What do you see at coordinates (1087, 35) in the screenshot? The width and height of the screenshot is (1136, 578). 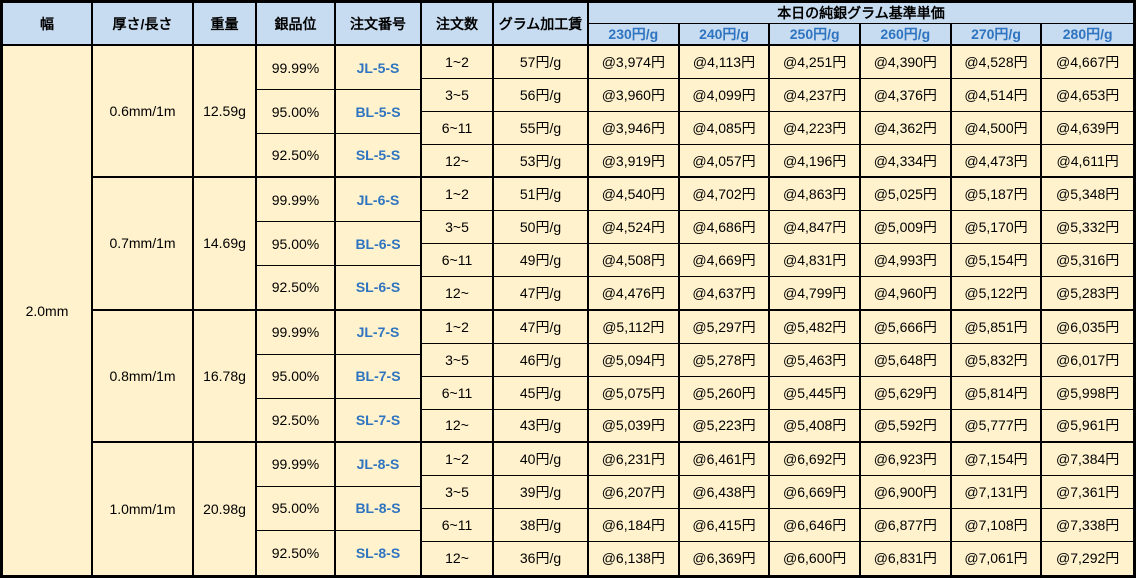 I see `price-col-header-280: 280円/g` at bounding box center [1087, 35].